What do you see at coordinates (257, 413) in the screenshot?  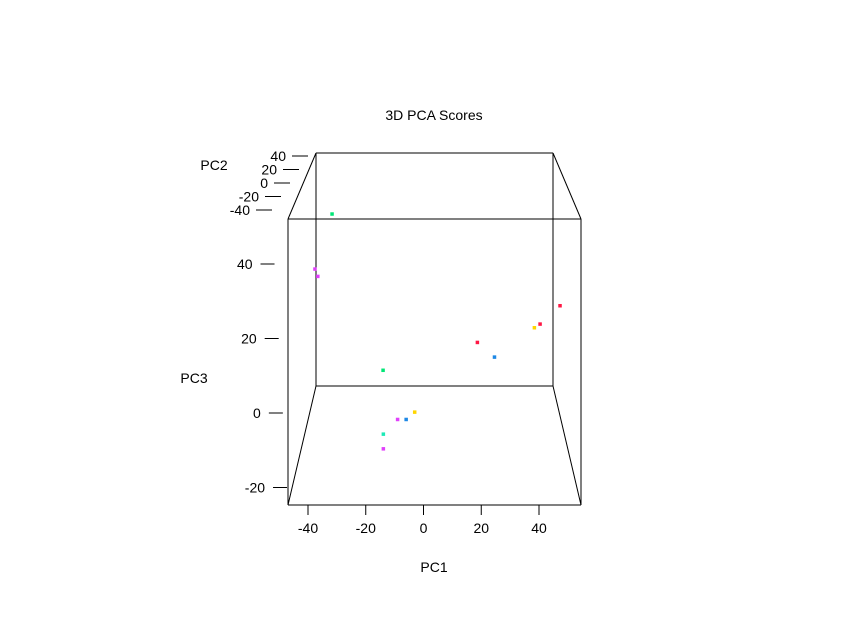 I see `z-tick-label: 0` at bounding box center [257, 413].